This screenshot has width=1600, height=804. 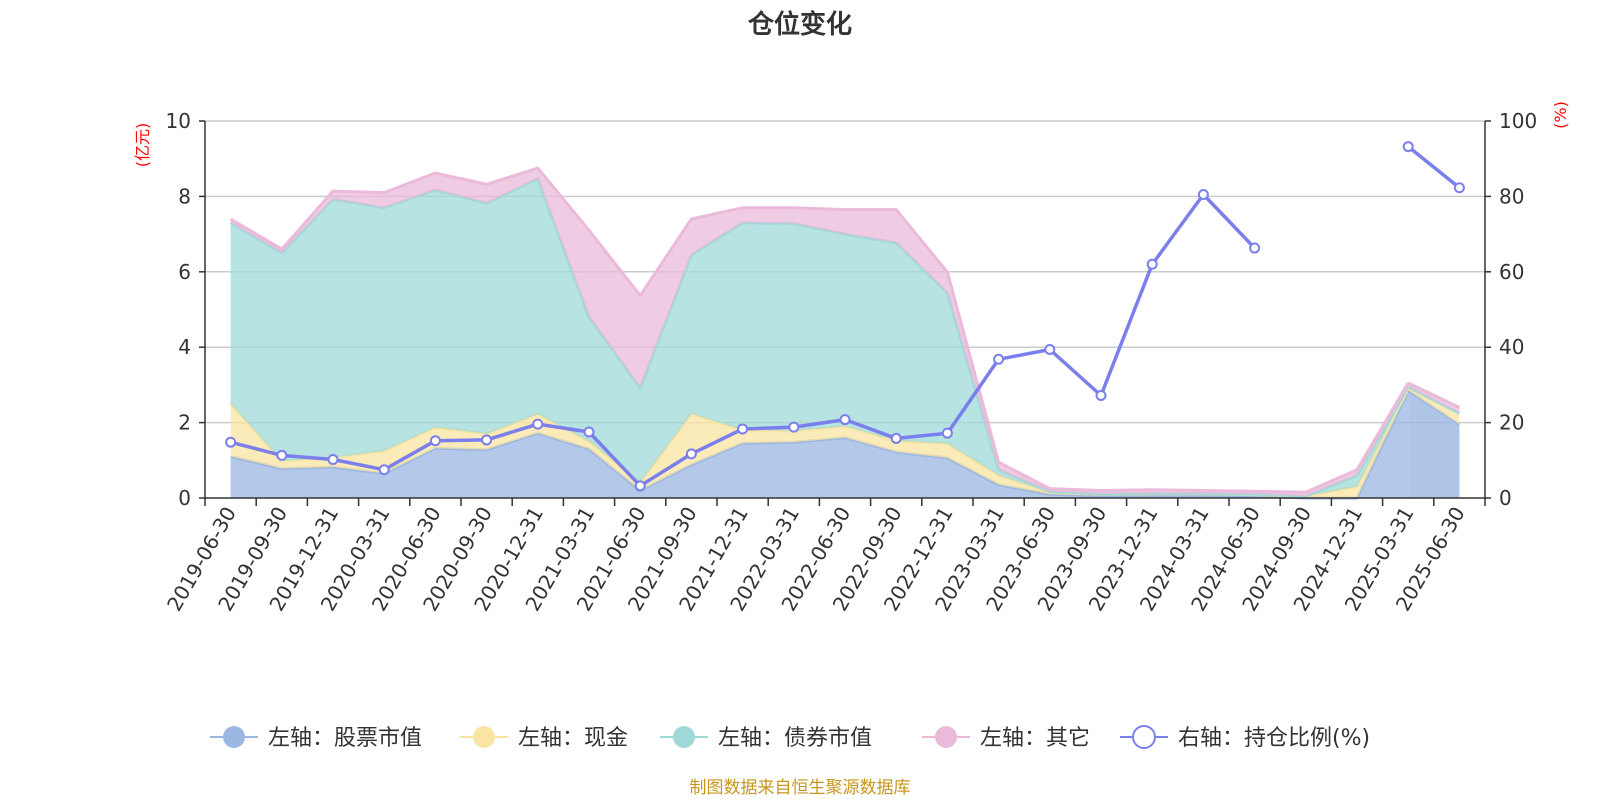 What do you see at coordinates (1434, 439) in the screenshot?
I see `last-area-fill` at bounding box center [1434, 439].